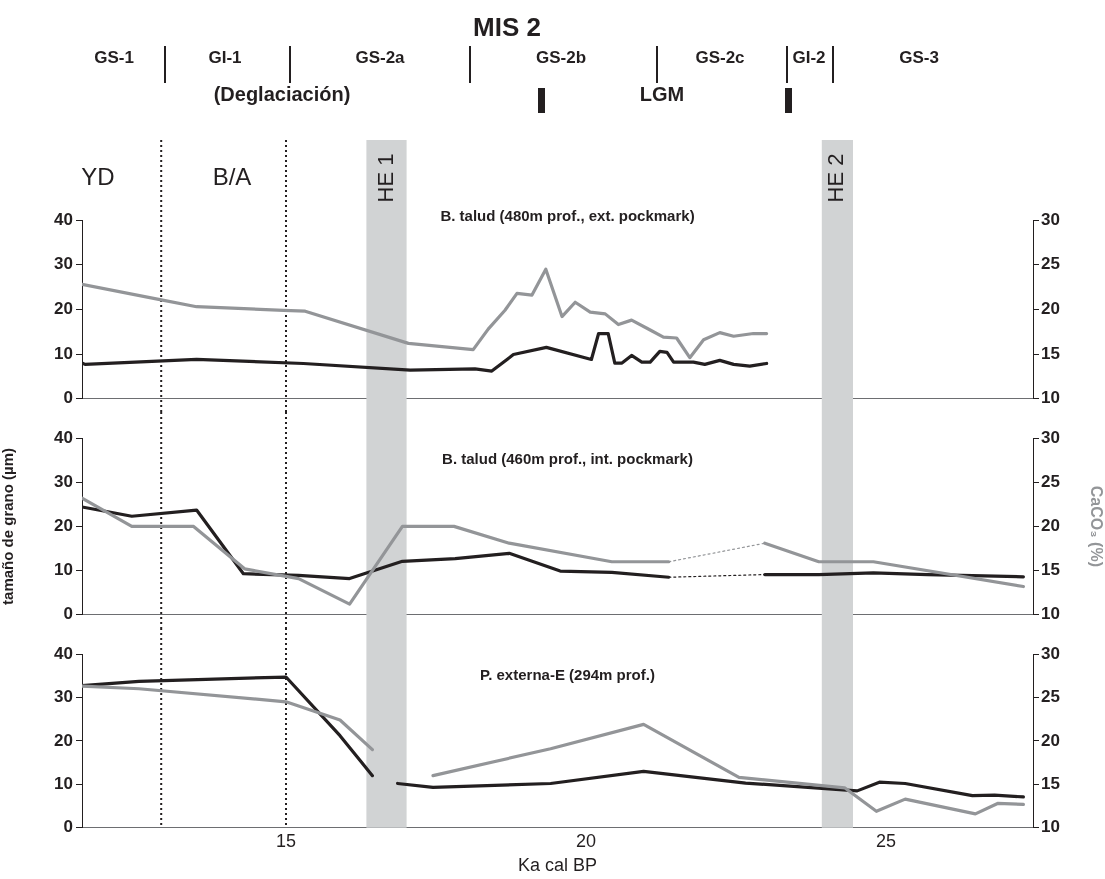 The width and height of the screenshot is (1105, 879). I want to click on text: B/A, so click(232, 176).